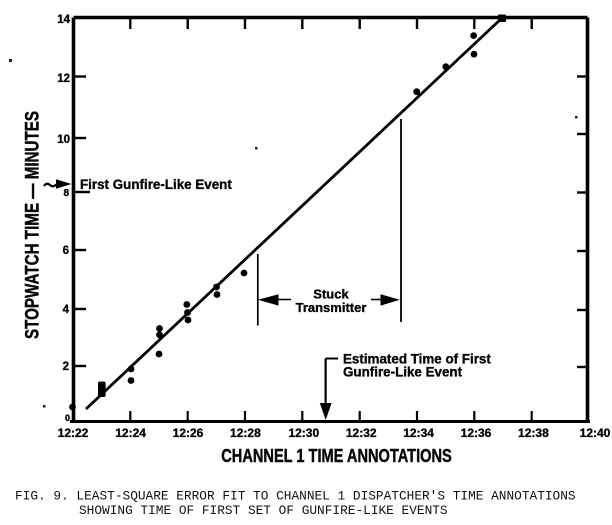 The width and height of the screenshot is (612, 525). Describe the element at coordinates (63, 140) in the screenshot. I see `svg-text: 10` at that location.